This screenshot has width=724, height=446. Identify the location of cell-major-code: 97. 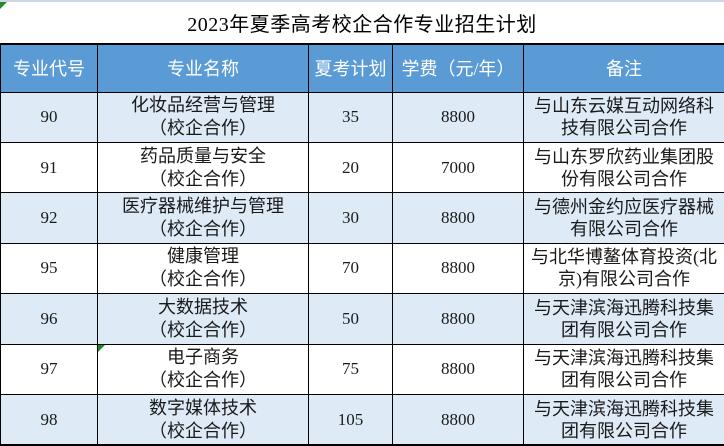
(49, 369).